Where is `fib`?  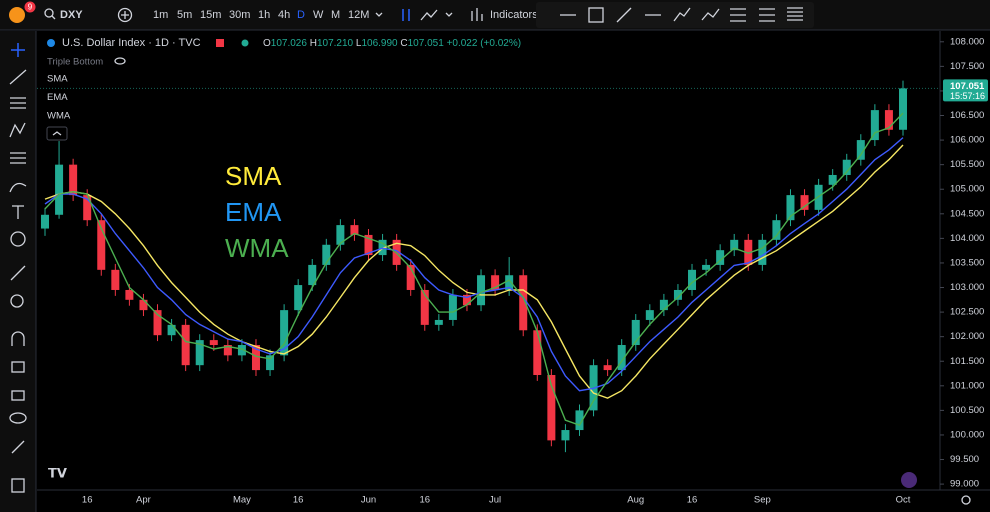 fib is located at coordinates (18, 103).